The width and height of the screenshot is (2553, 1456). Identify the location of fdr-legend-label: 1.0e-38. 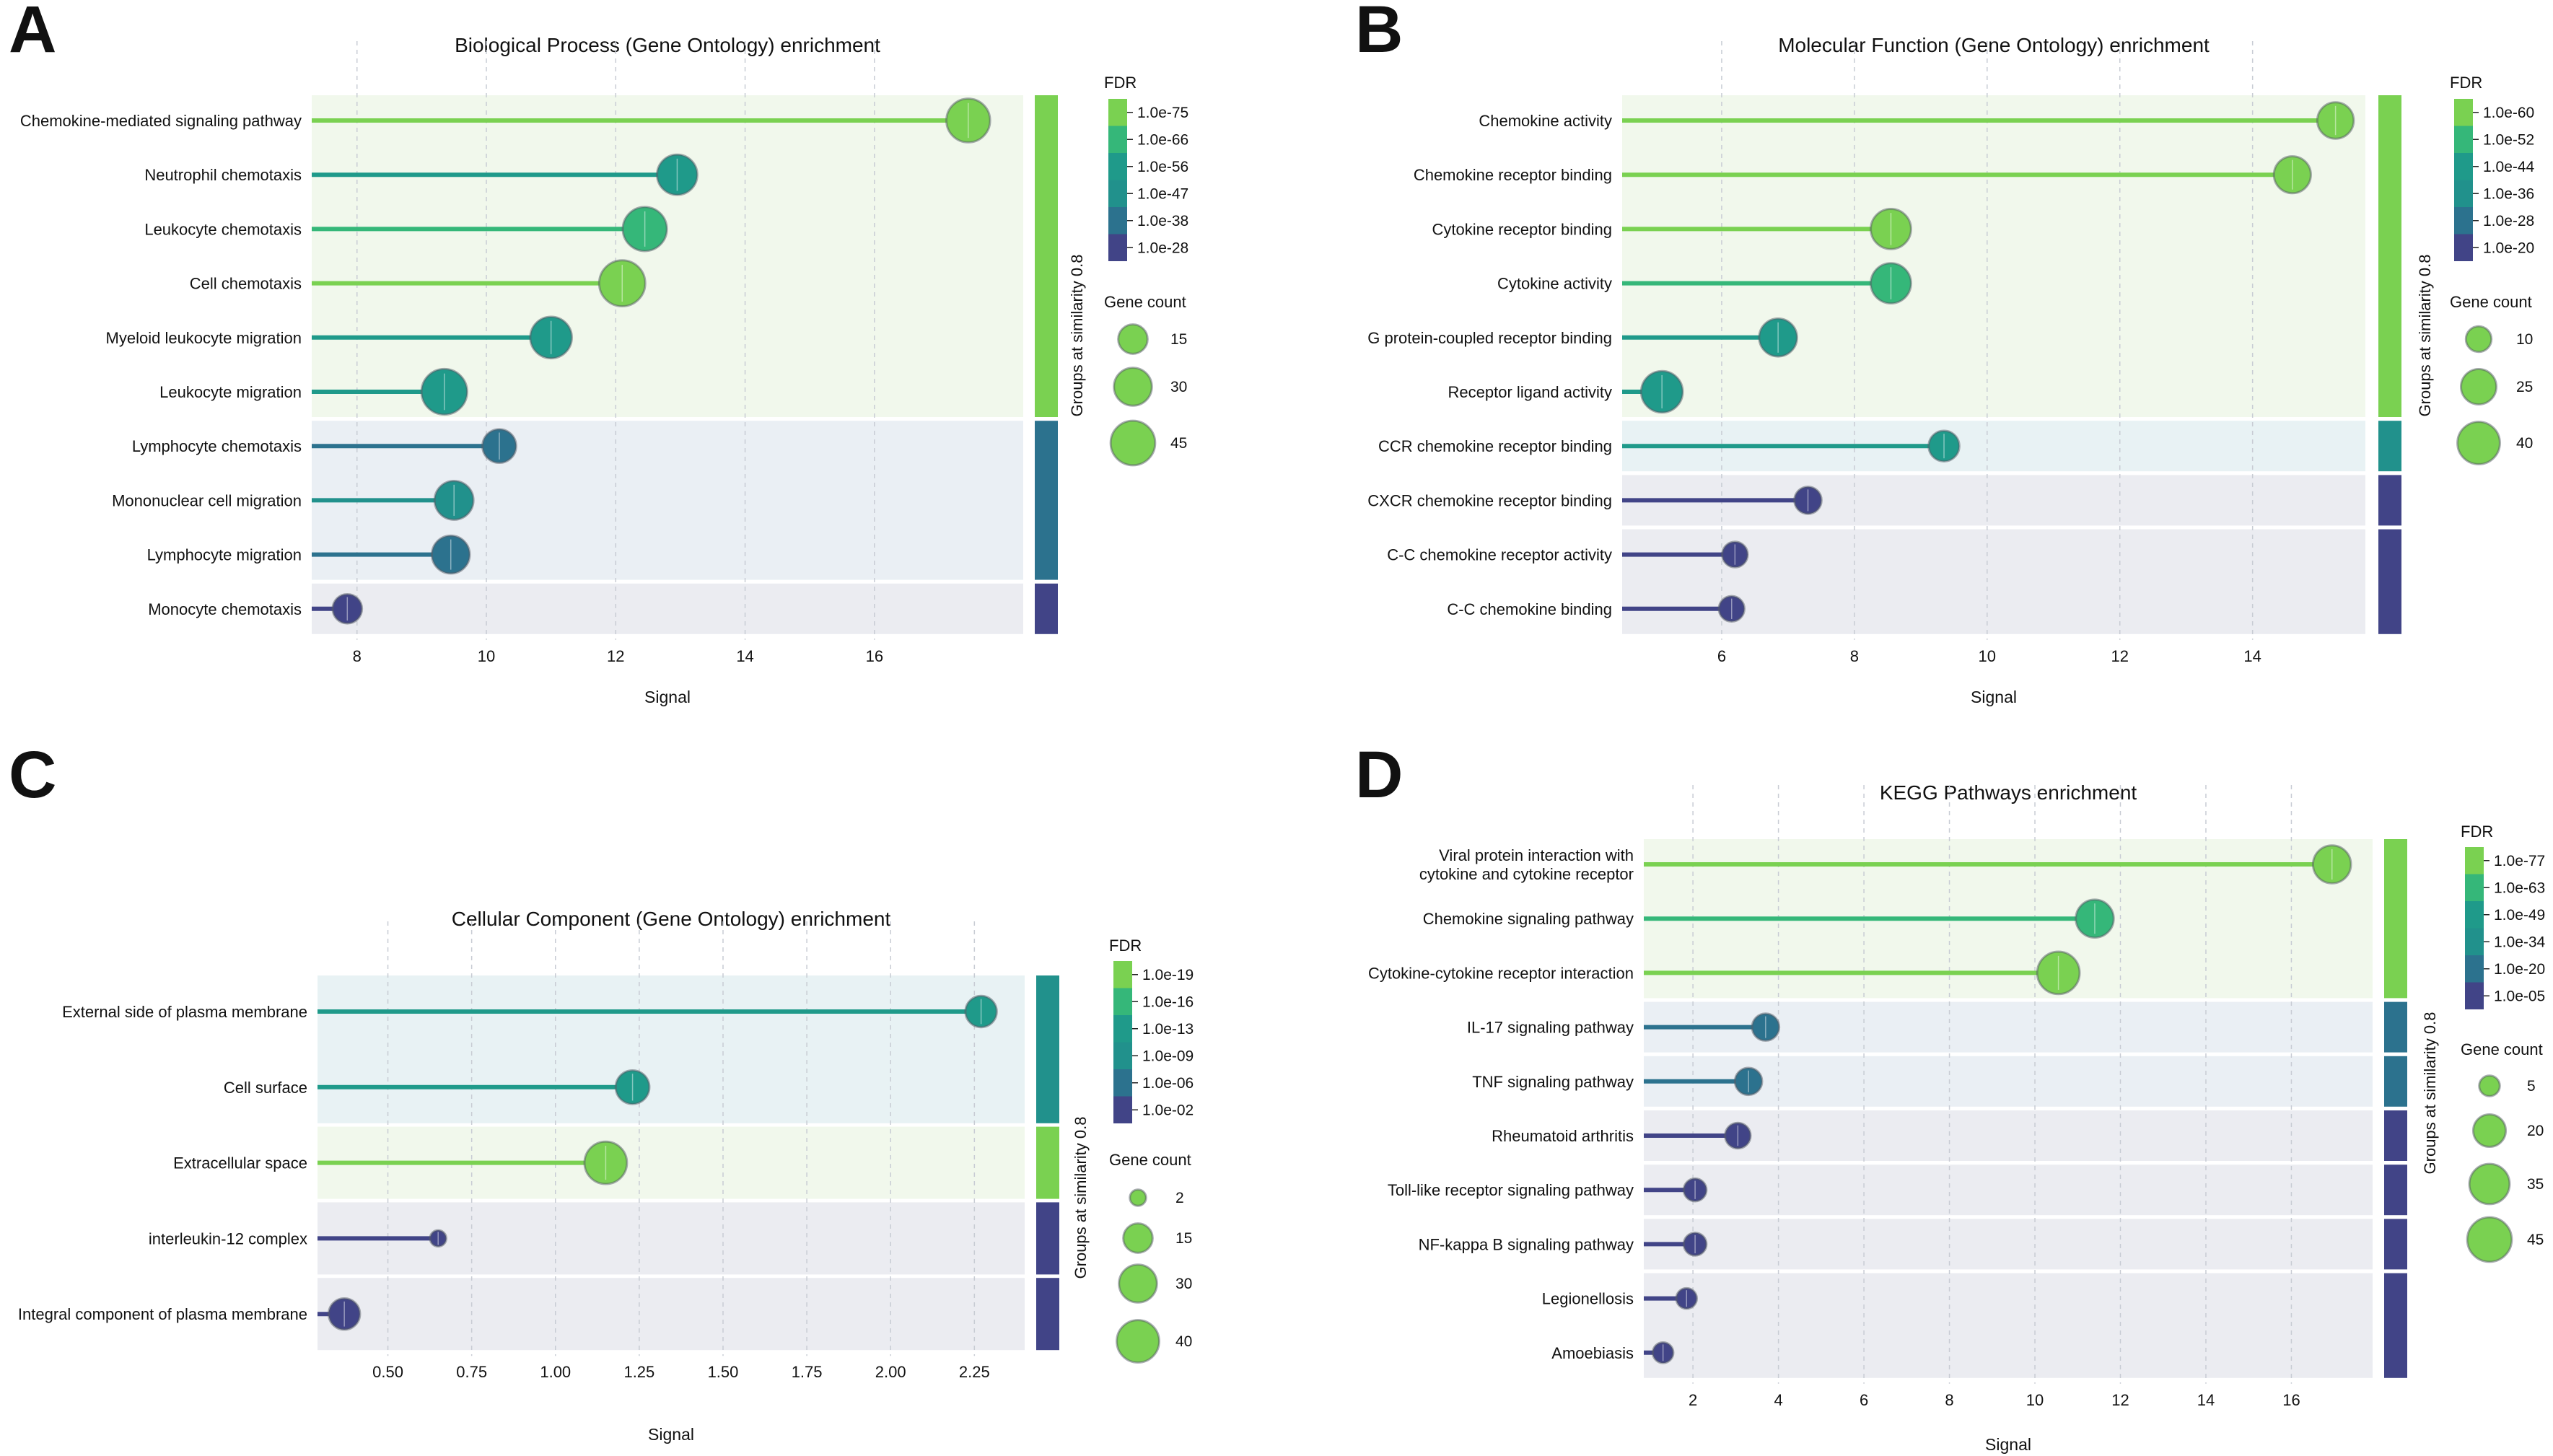
(1162, 221).